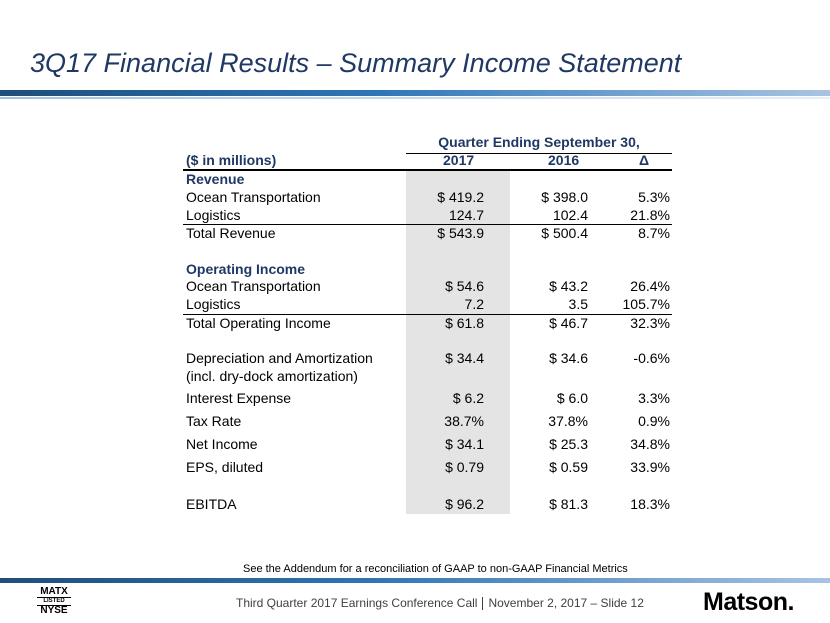 The image size is (830, 623). Describe the element at coordinates (272, 376) in the screenshot. I see `row-sublabel: (incl. dry-dock amortization)` at that location.